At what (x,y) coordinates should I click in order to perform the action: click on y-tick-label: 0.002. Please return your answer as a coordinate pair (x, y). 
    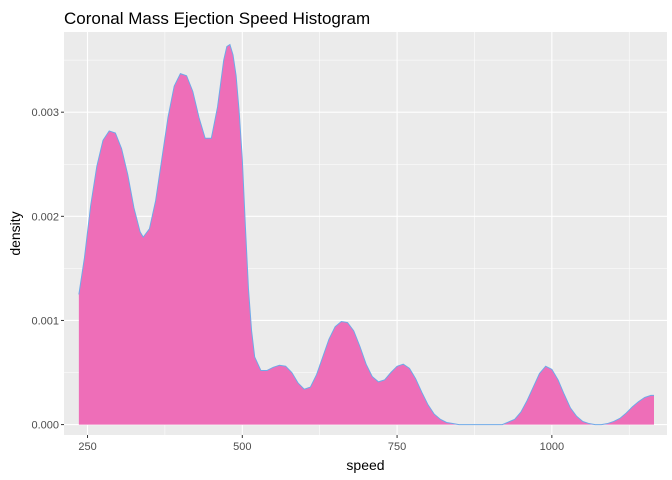
    Looking at the image, I should click on (45, 217).